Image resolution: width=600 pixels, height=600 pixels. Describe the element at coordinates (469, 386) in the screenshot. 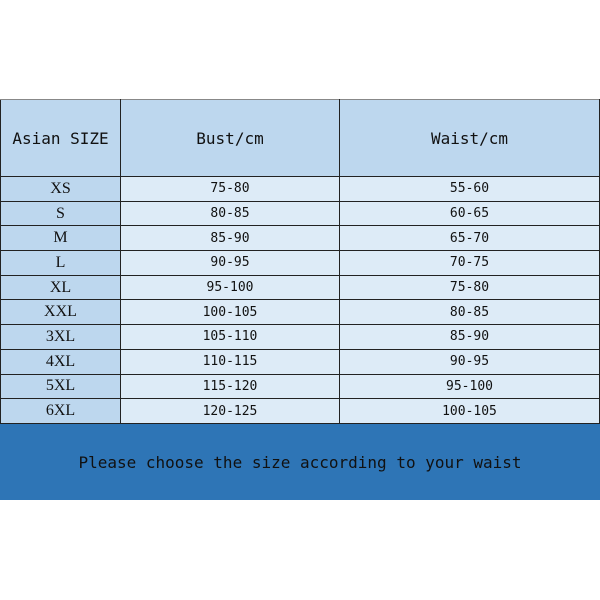

I see `cell-waist: 95-100` at that location.